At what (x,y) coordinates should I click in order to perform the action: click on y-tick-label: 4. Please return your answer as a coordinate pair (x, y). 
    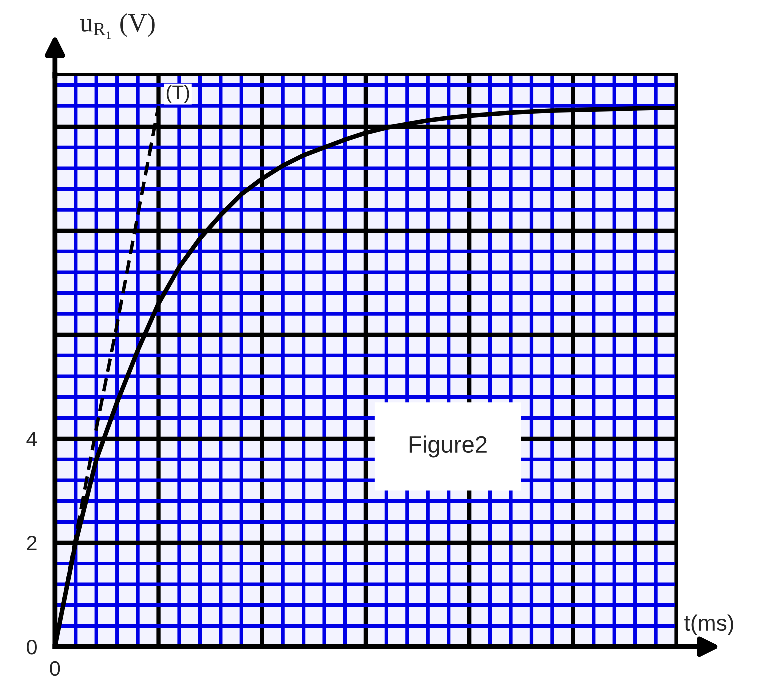
    Looking at the image, I should click on (32, 439).